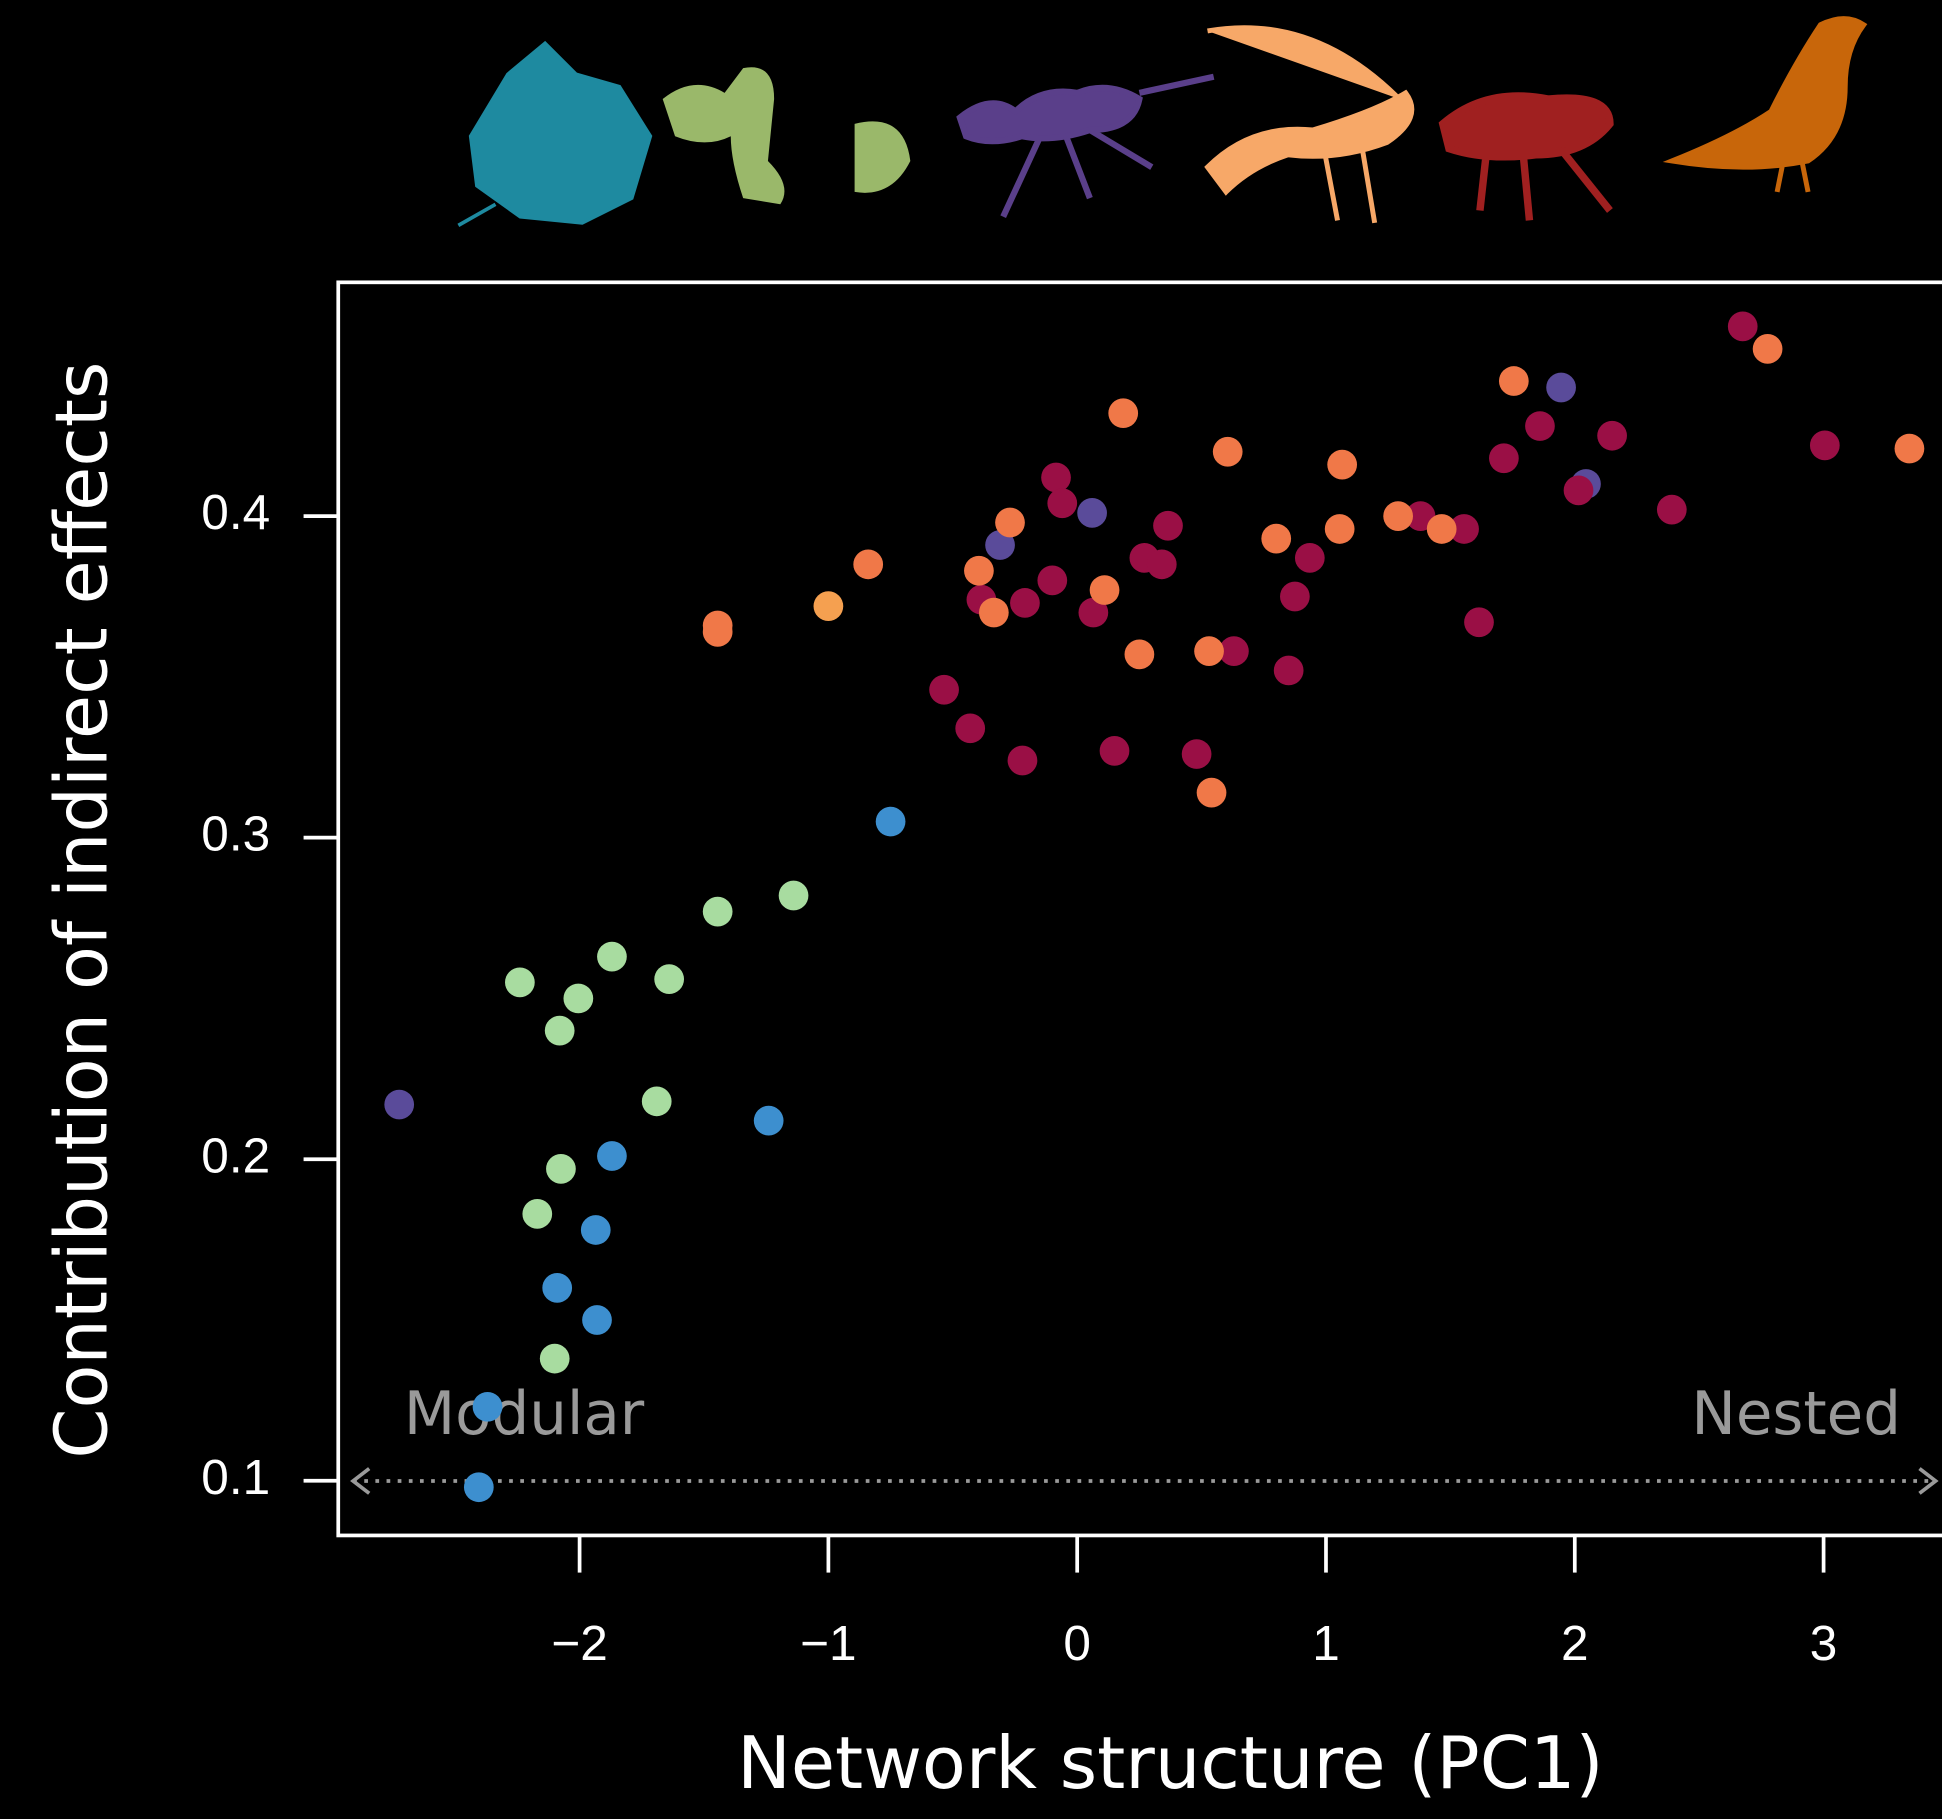 This screenshot has width=1942, height=1819. Describe the element at coordinates (235, 1477) in the screenshot. I see `y-tick-label: 0.1` at that location.